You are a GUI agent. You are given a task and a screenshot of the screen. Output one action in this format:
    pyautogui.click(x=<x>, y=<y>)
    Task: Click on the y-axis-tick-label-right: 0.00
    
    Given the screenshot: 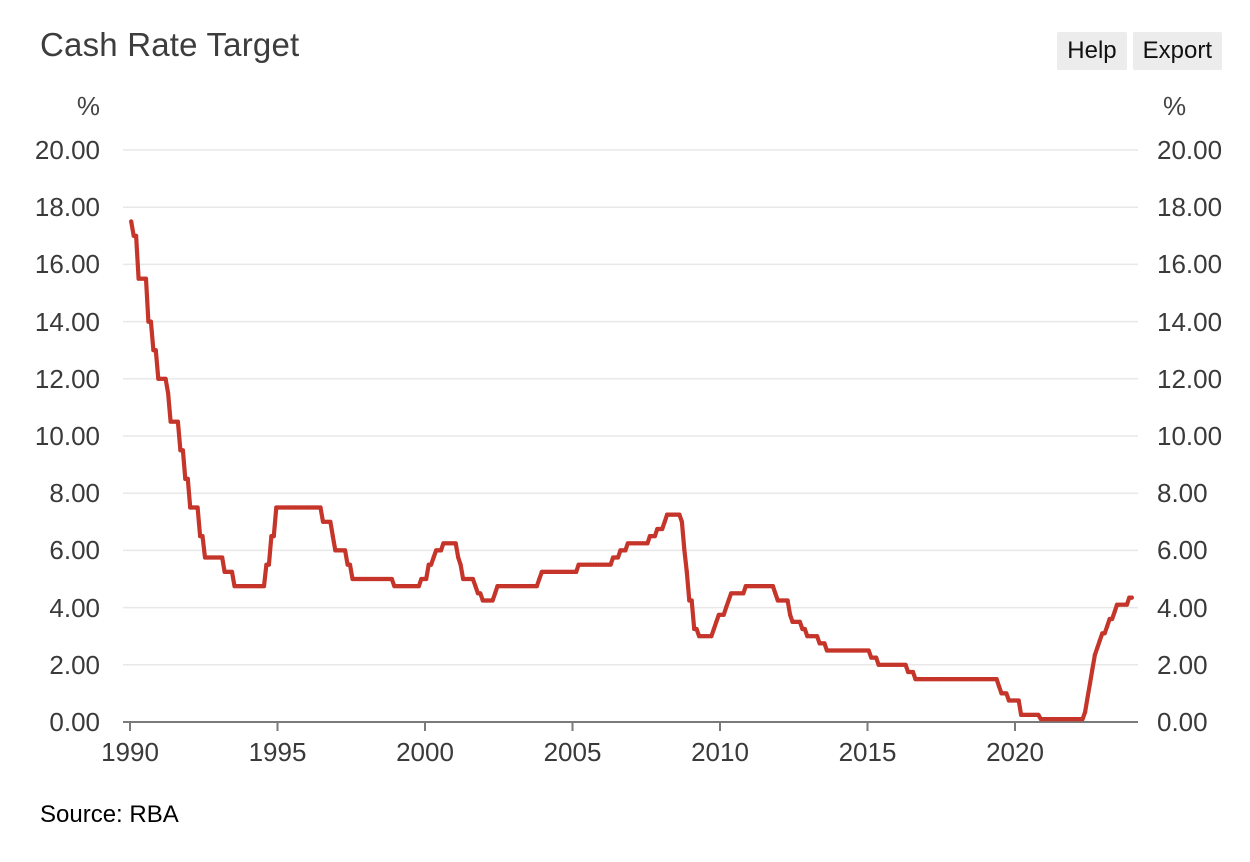 What is the action you would take?
    pyautogui.click(x=1182, y=722)
    